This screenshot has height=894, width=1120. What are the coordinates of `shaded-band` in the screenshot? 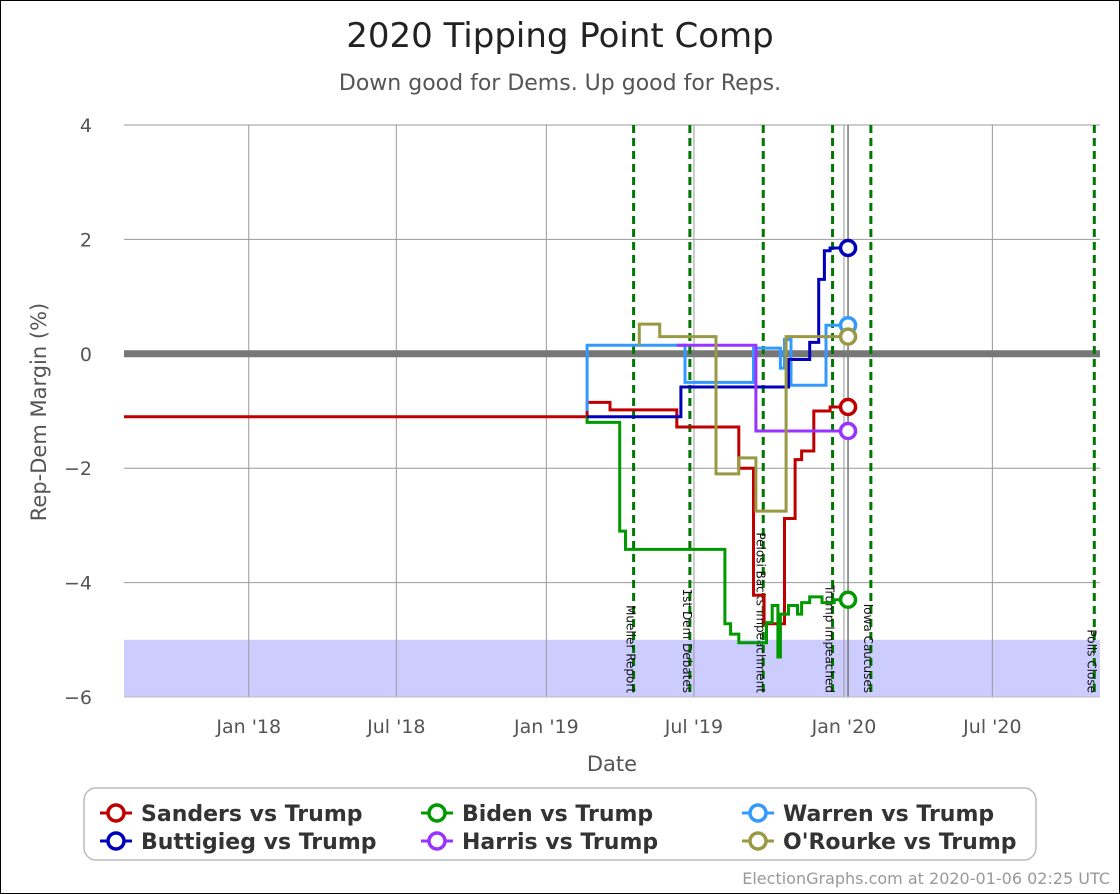 It's located at (612, 668).